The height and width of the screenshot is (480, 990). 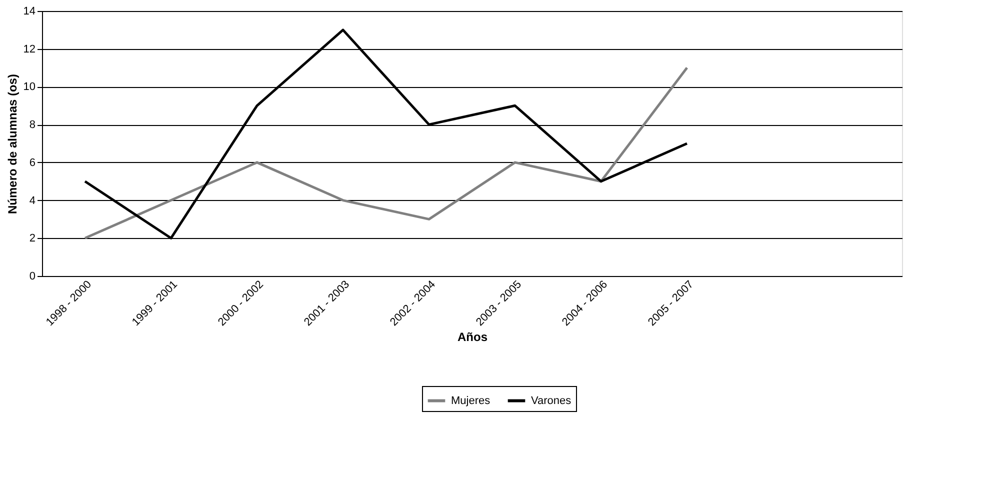 What do you see at coordinates (32, 125) in the screenshot?
I see `y-tick-label: 8` at bounding box center [32, 125].